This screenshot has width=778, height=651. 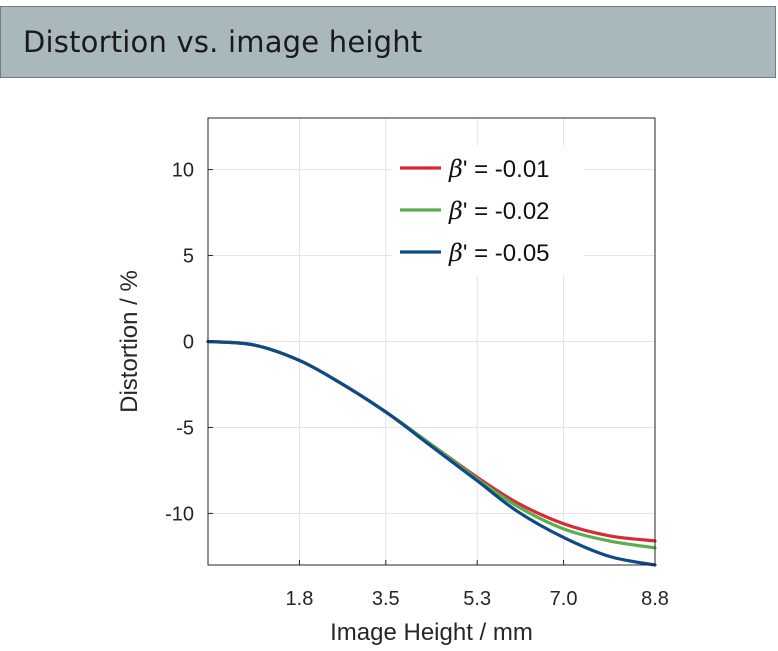 What do you see at coordinates (129, 341) in the screenshot?
I see `y-axis-label: Distortion / %` at bounding box center [129, 341].